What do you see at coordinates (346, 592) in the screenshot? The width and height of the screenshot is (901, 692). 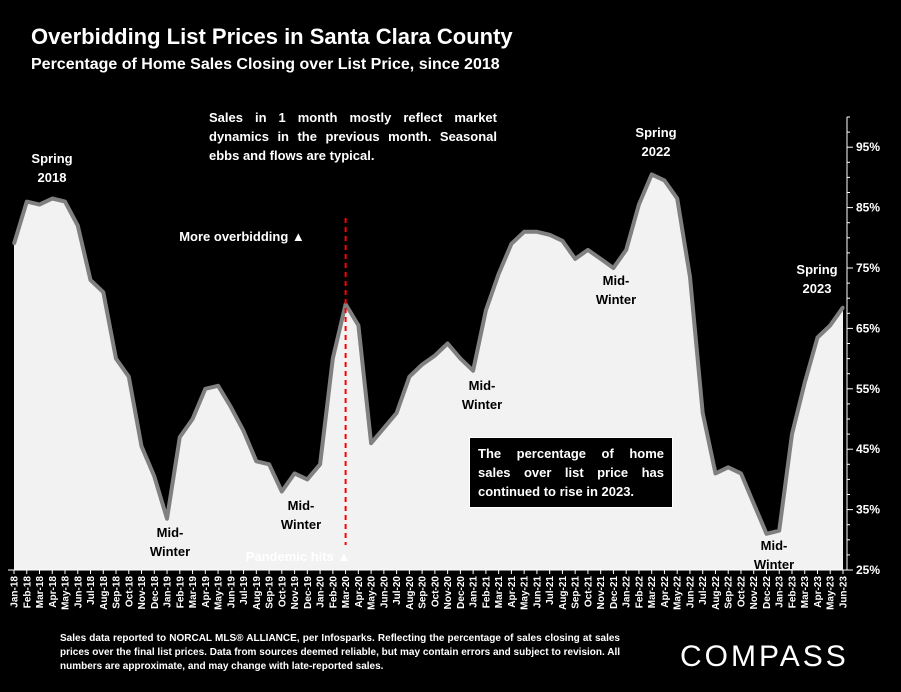 I see `x-tick-label: Mar-20` at bounding box center [346, 592].